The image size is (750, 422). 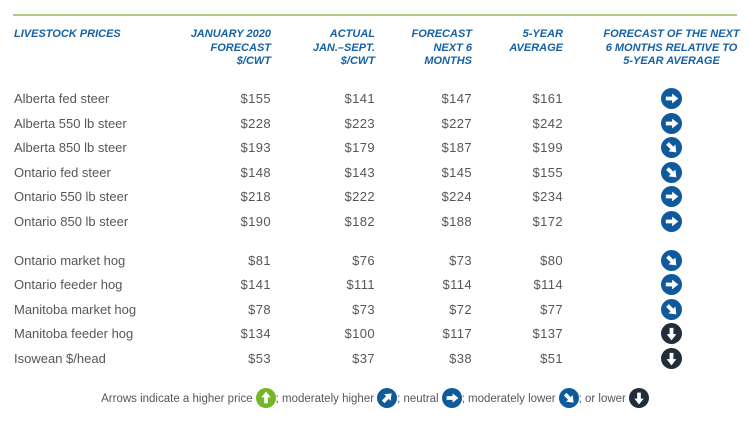 What do you see at coordinates (363, 260) in the screenshot?
I see `actual-jan-sept-value: $76` at bounding box center [363, 260].